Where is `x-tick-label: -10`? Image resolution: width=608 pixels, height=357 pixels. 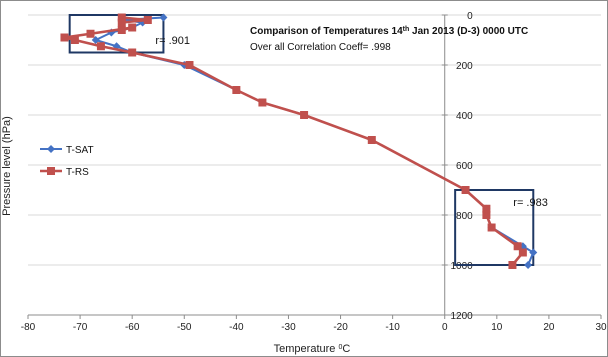
x-tick-label: -10 is located at coordinates (392, 327).